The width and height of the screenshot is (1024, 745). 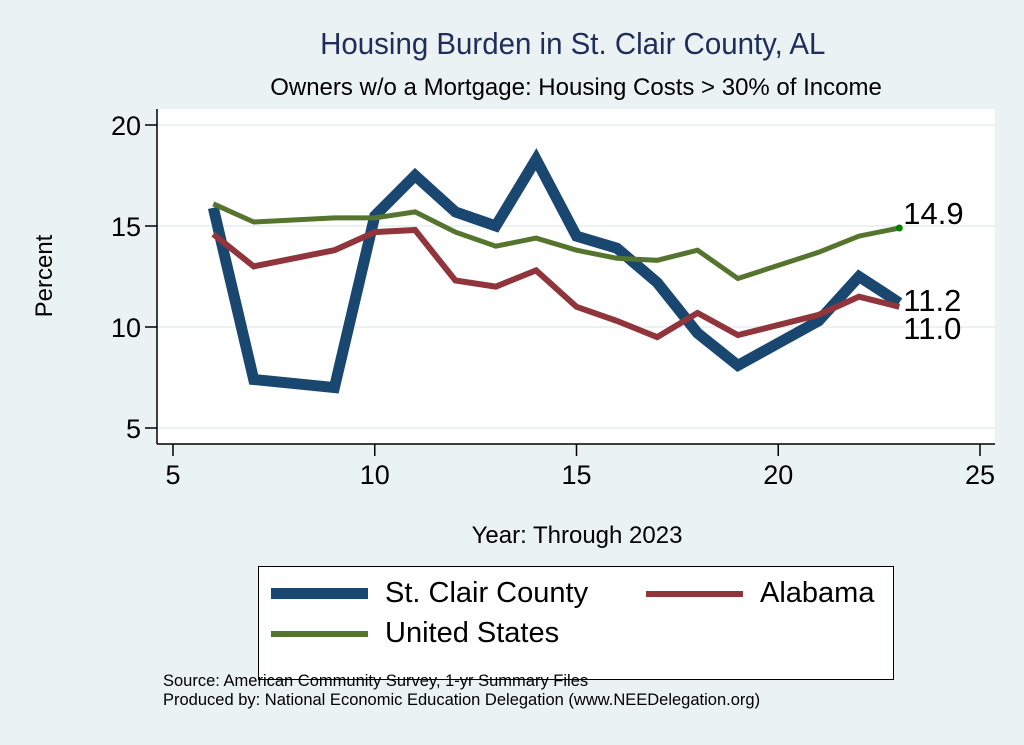 I want to click on legend-swatch-alabama, so click(x=694, y=593).